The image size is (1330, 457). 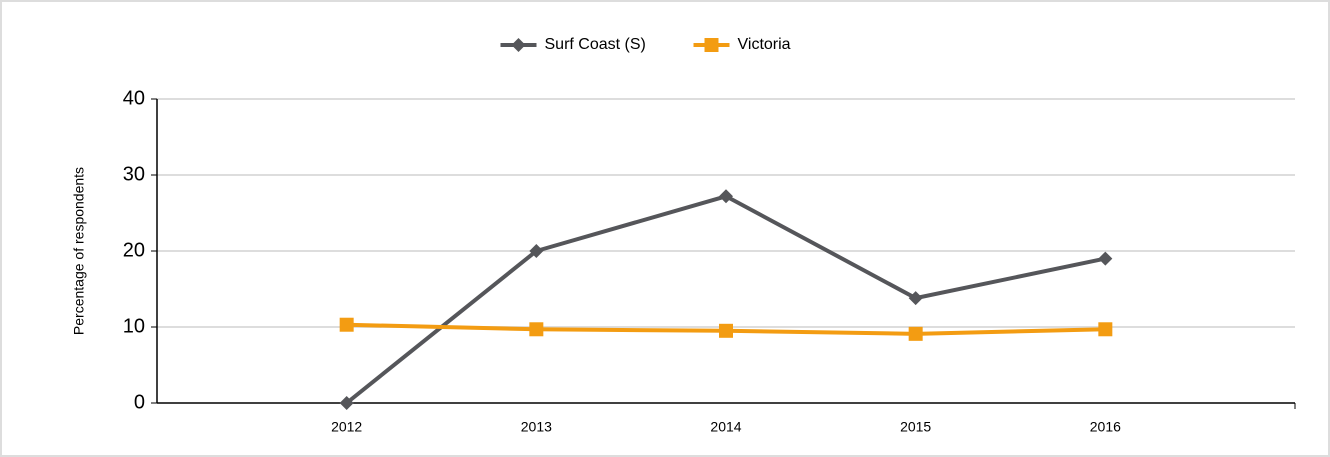 I want to click on y-axis-label: Percentage of respondents, so click(x=79, y=251).